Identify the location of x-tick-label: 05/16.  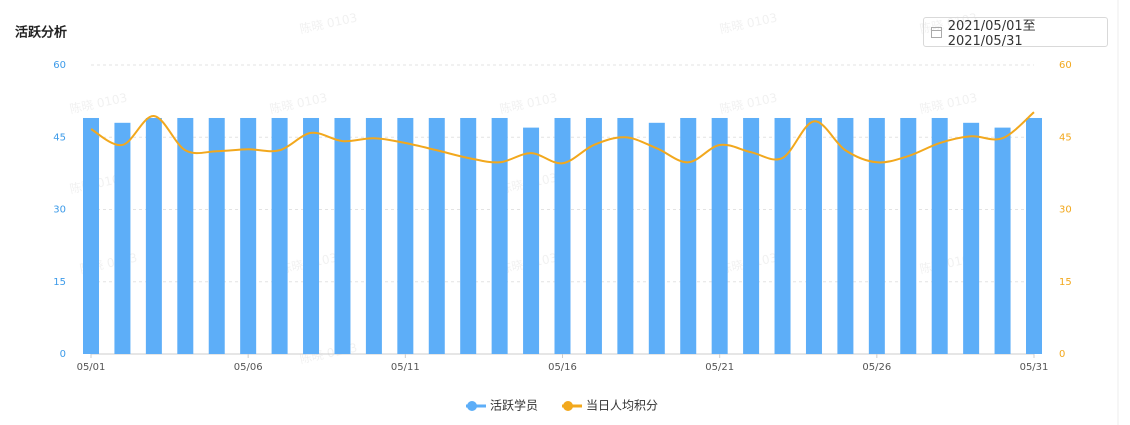
(562, 367).